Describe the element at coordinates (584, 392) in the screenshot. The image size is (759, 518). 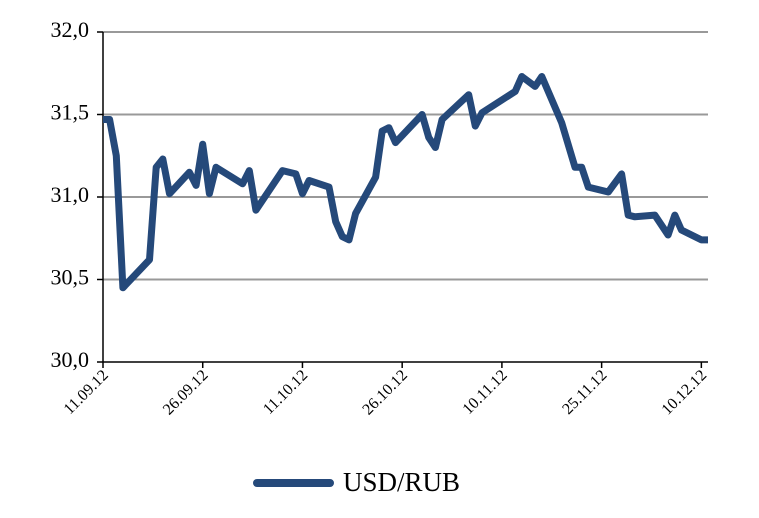
I see `x-tick-label: 25.11.12` at that location.